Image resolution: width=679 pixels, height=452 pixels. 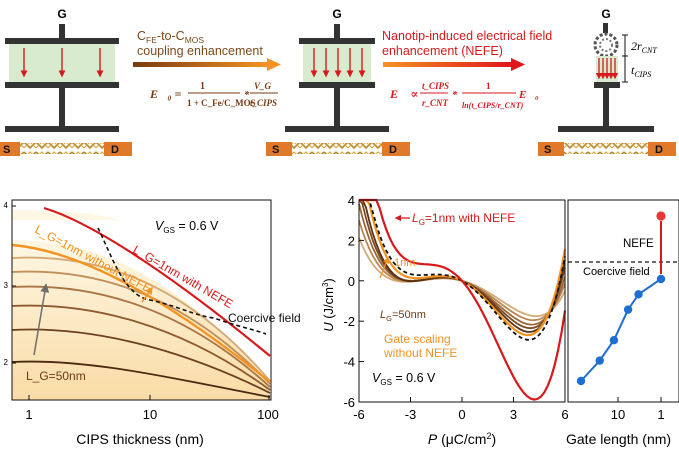 What do you see at coordinates (213, 94) in the screenshot?
I see `step1-equation: E⃗₀ = 1 1 + C_Fe/C_MOS * V_G t_CIPS` at bounding box center [213, 94].